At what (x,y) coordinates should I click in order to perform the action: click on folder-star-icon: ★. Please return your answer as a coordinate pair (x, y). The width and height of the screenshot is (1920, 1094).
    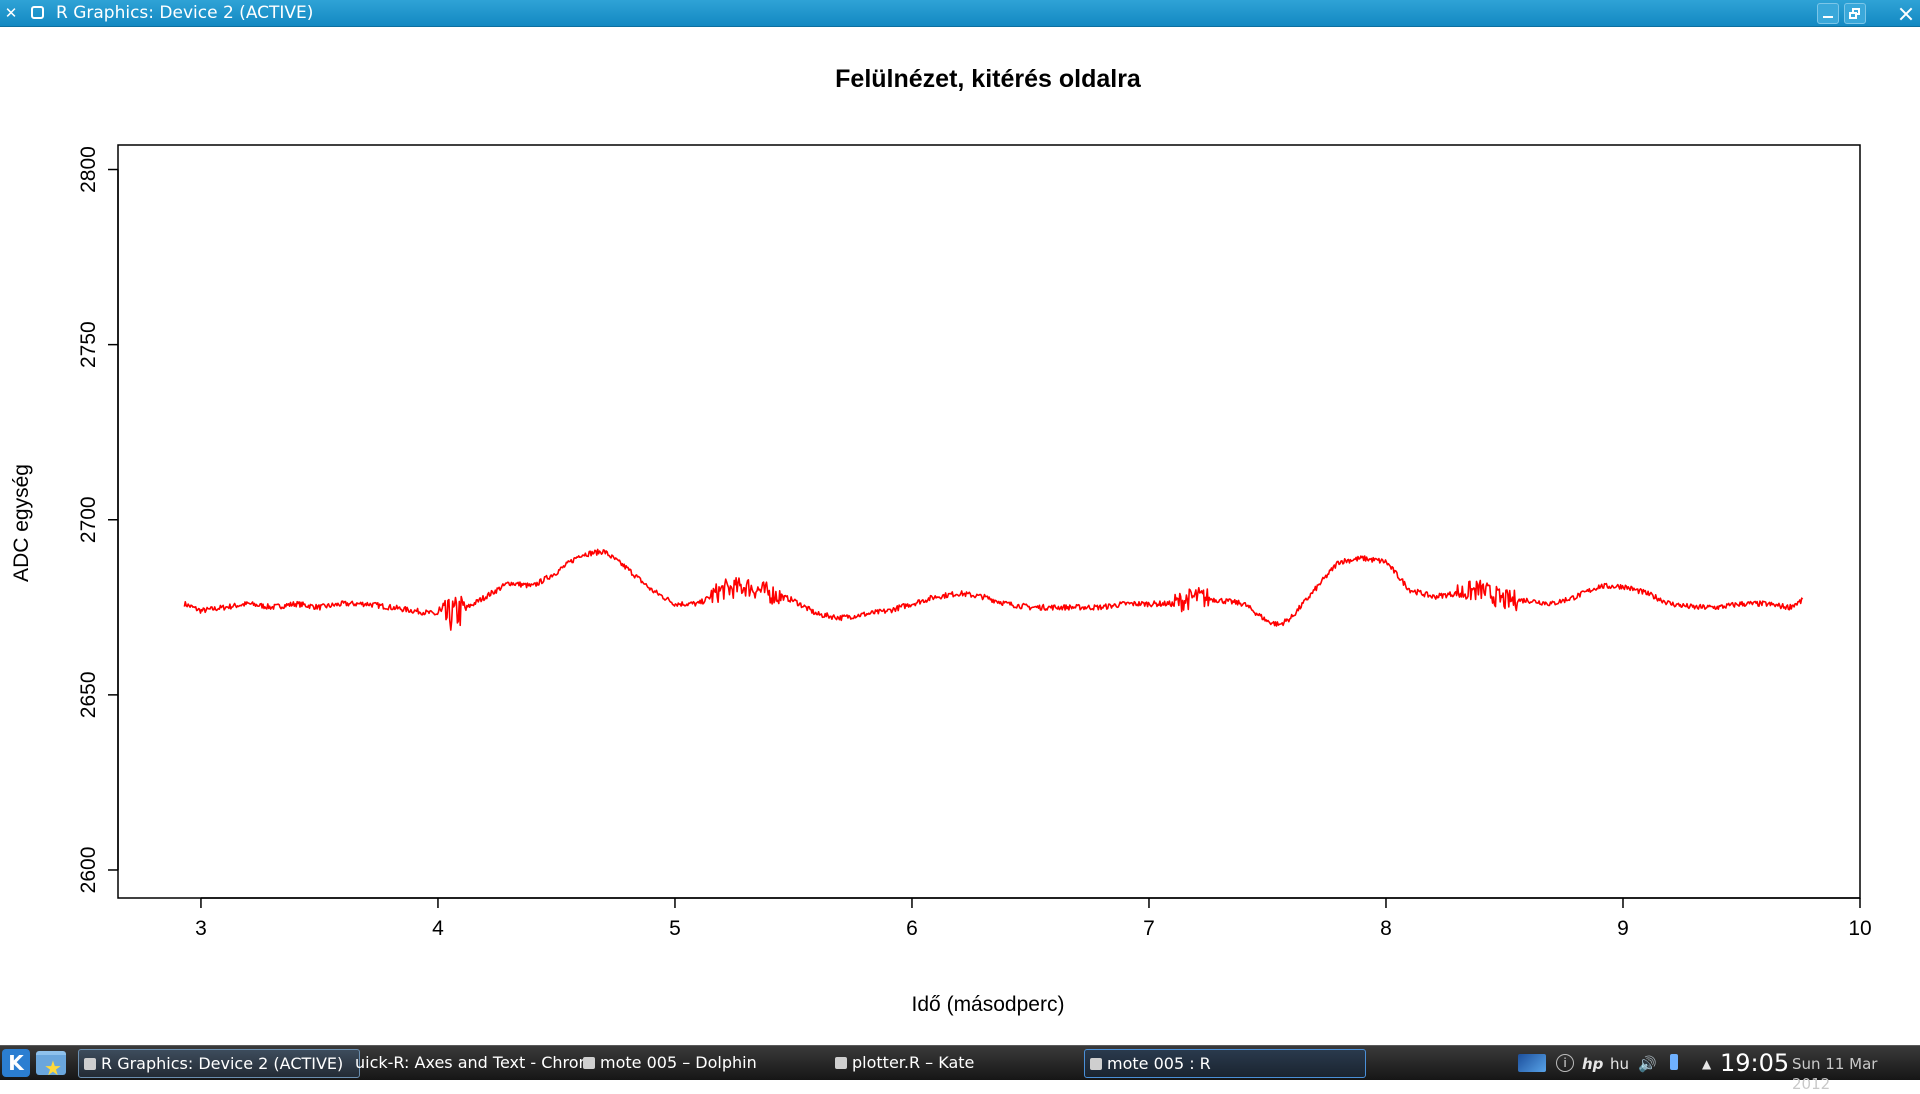
    Looking at the image, I should click on (51, 1064).